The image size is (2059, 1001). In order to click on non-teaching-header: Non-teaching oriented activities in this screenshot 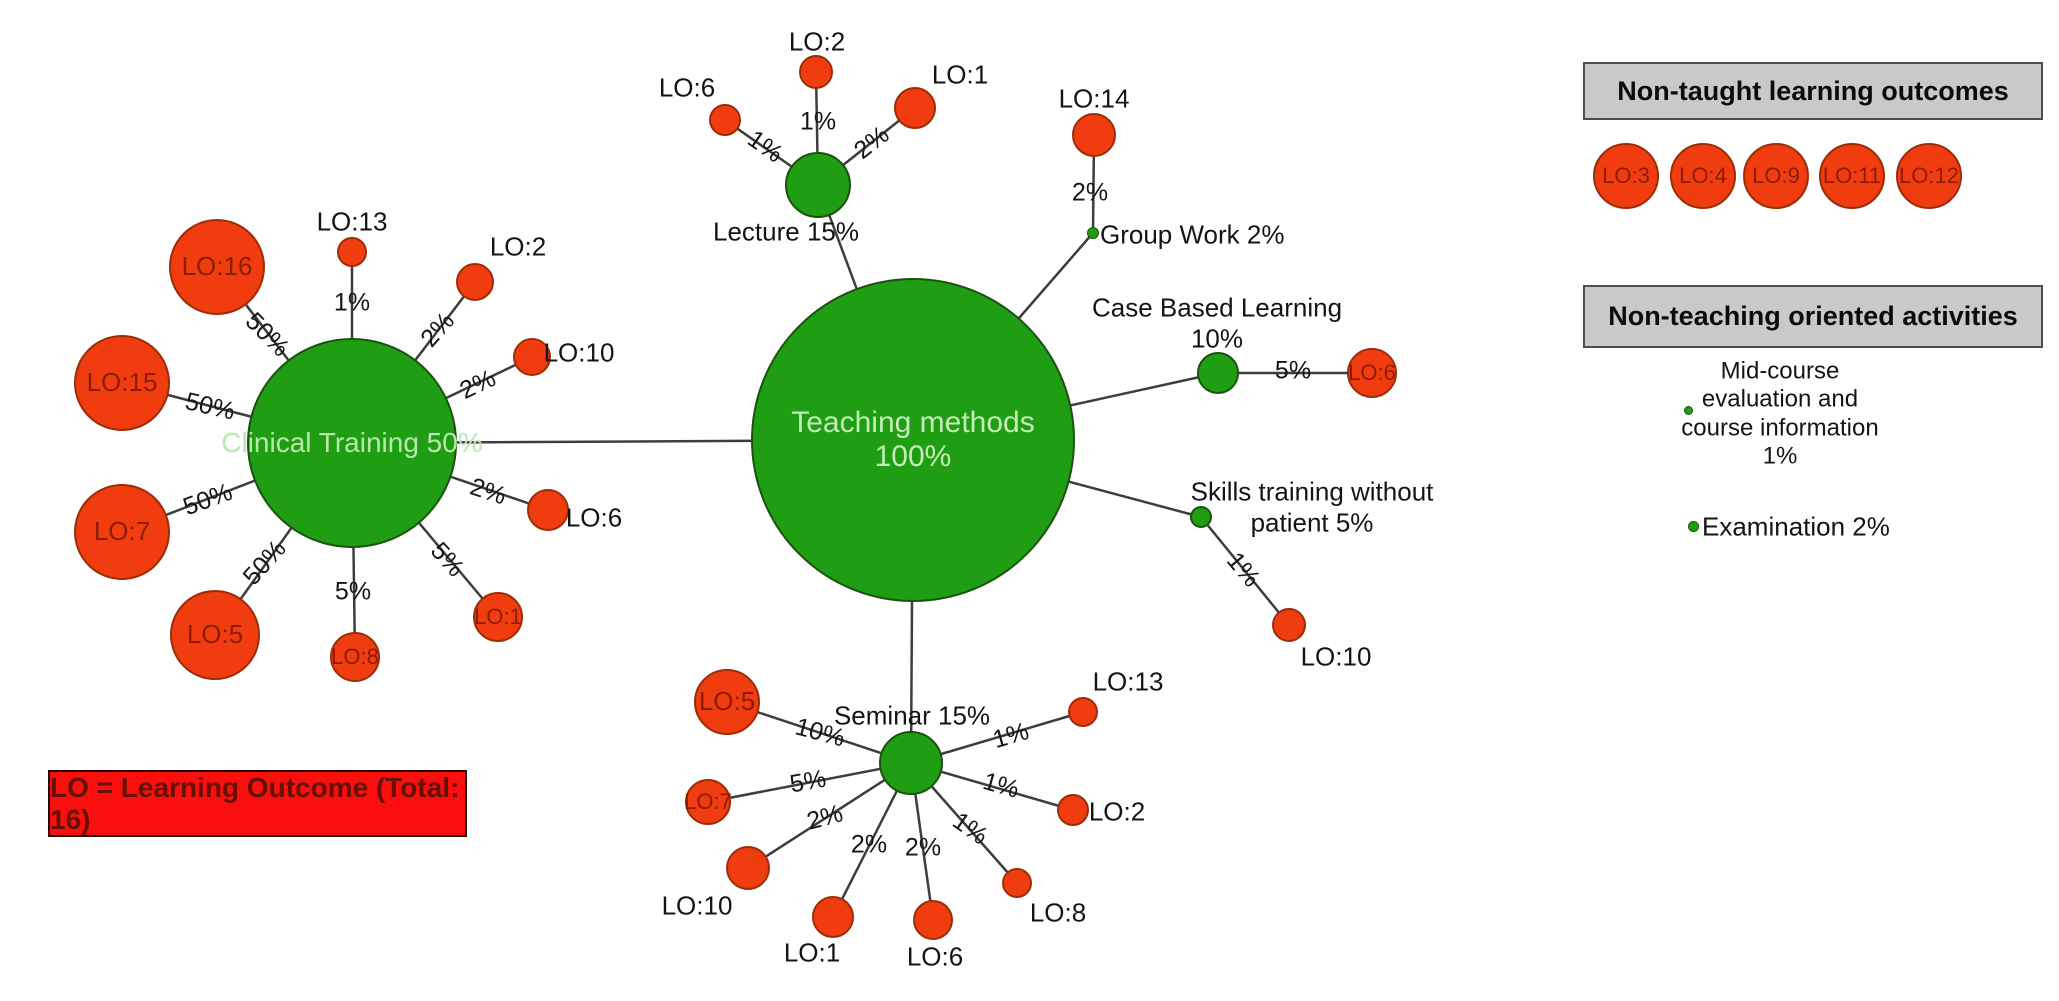, I will do `click(1813, 316)`.